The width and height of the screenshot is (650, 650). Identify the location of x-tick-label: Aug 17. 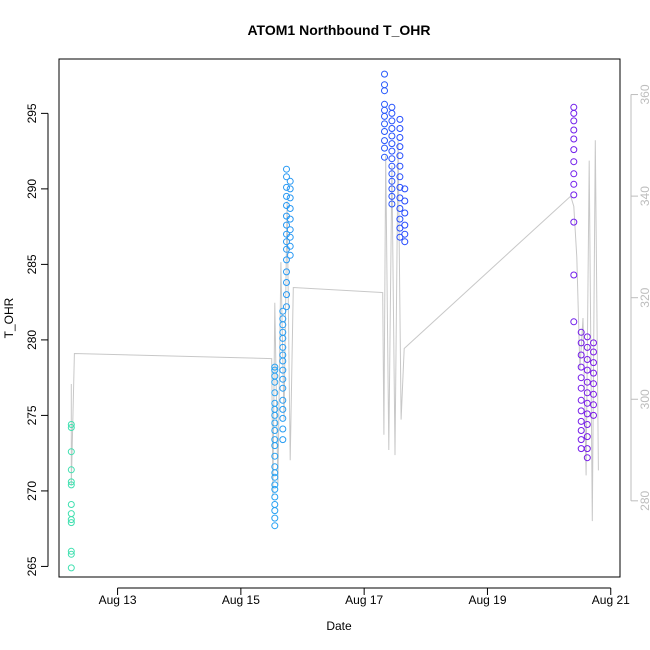
(364, 600).